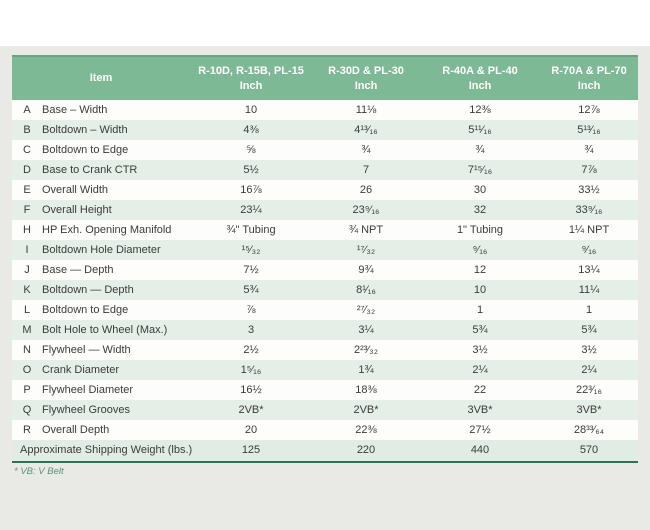 The width and height of the screenshot is (650, 530). What do you see at coordinates (589, 110) in the screenshot?
I see `row-value: 12⅞` at bounding box center [589, 110].